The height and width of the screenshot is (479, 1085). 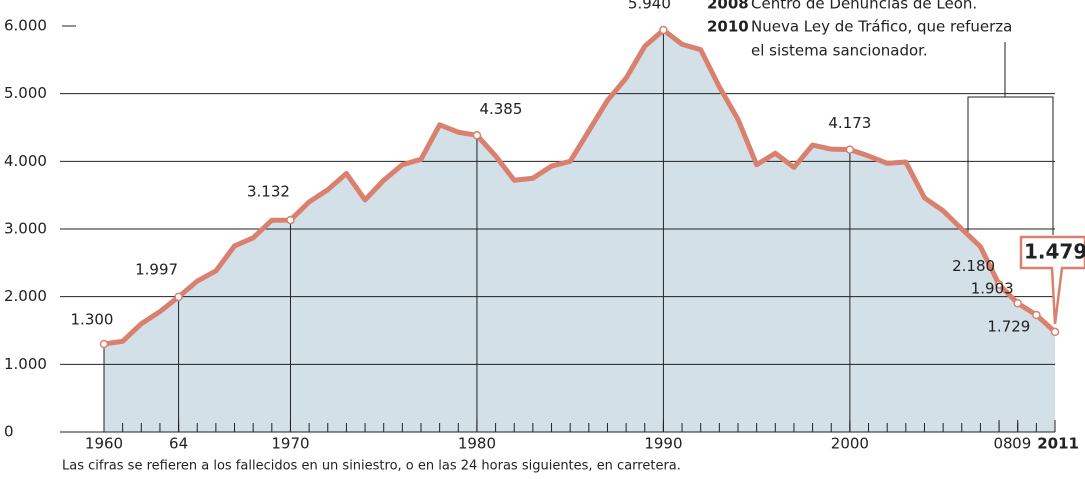 What do you see at coordinates (1052, 280) in the screenshot?
I see `callout-box` at bounding box center [1052, 280].